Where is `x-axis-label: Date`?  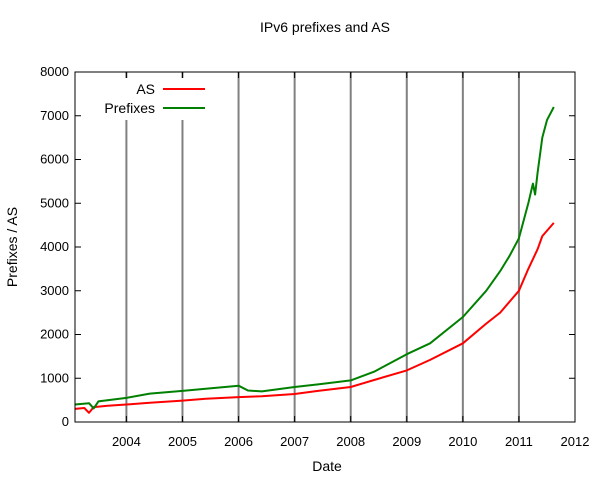 x-axis-label: Date is located at coordinates (327, 466).